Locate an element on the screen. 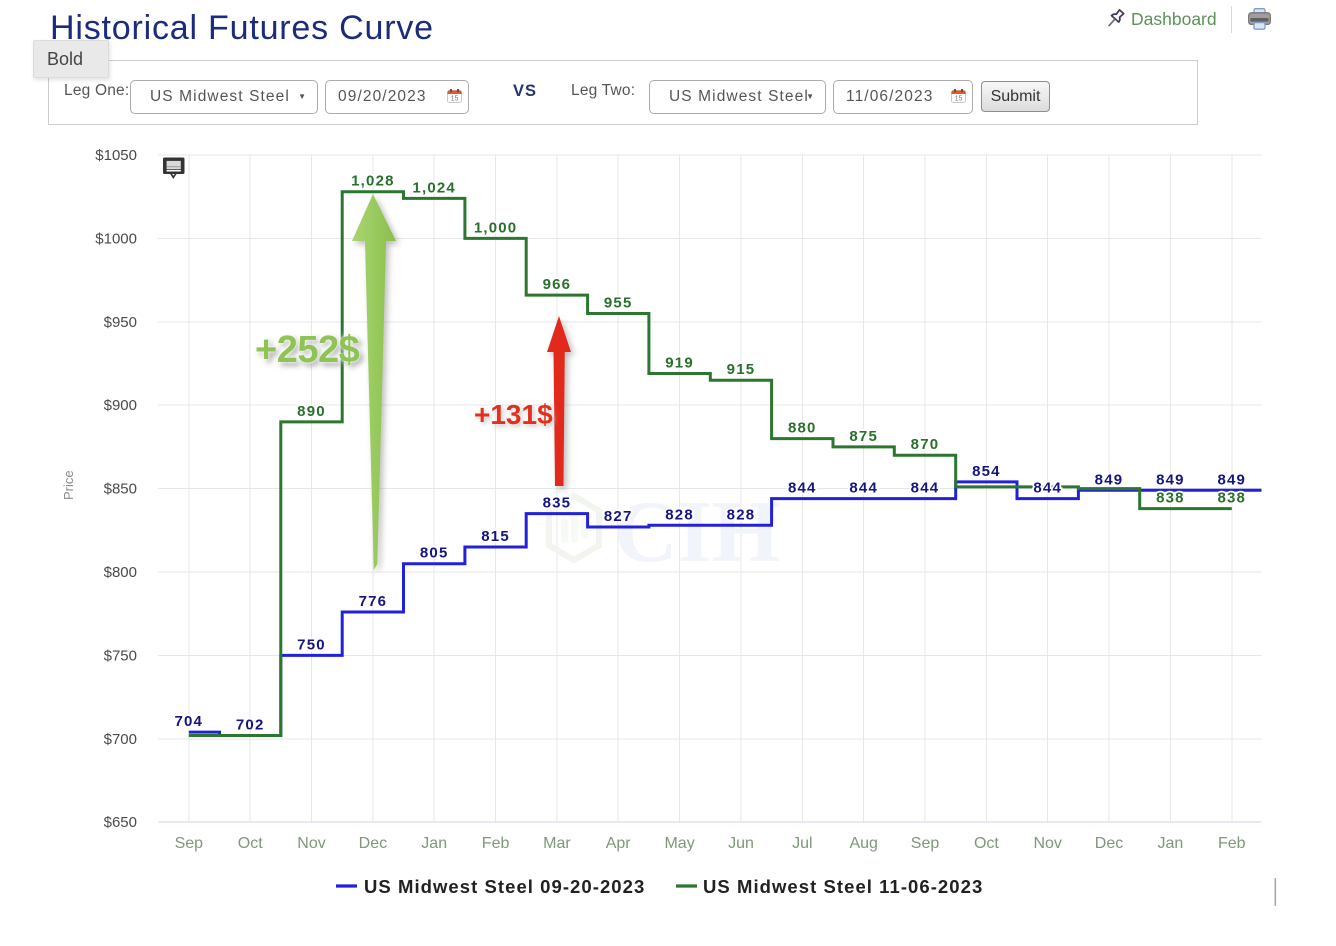 This screenshot has height=946, width=1336. svg-text: $1000 is located at coordinates (116, 238).